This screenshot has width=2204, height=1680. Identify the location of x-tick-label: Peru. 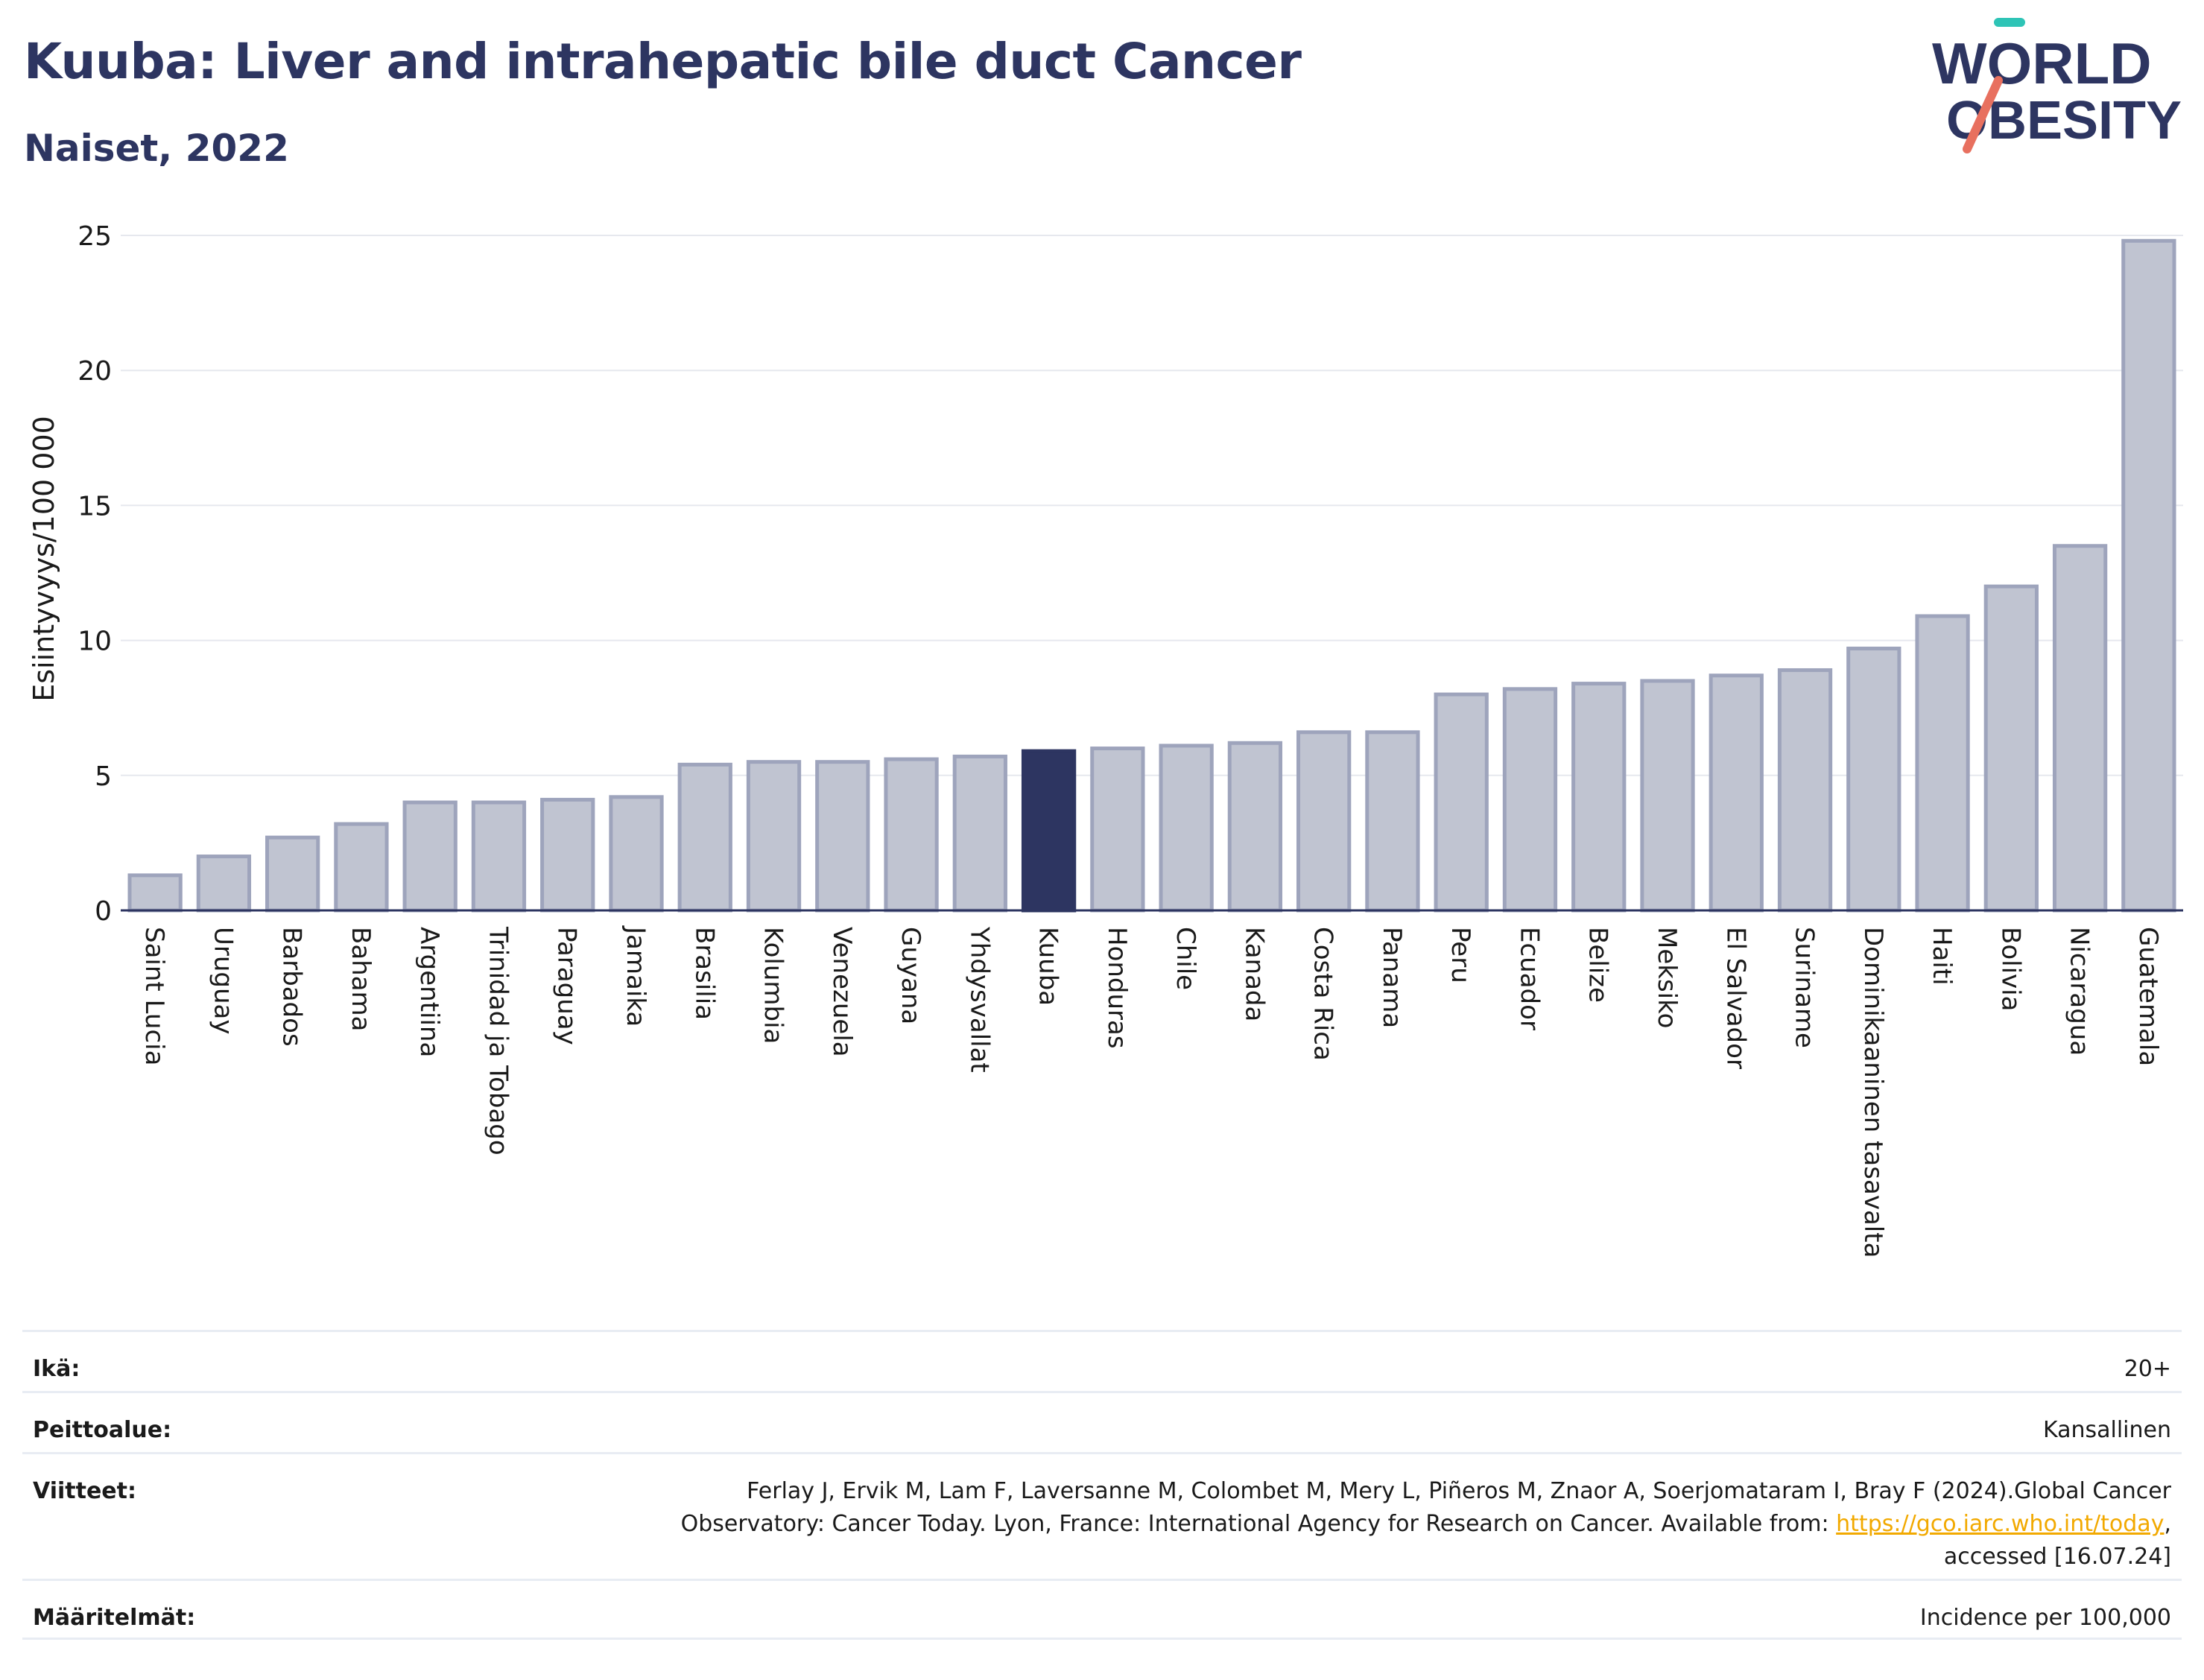
(1460, 955).